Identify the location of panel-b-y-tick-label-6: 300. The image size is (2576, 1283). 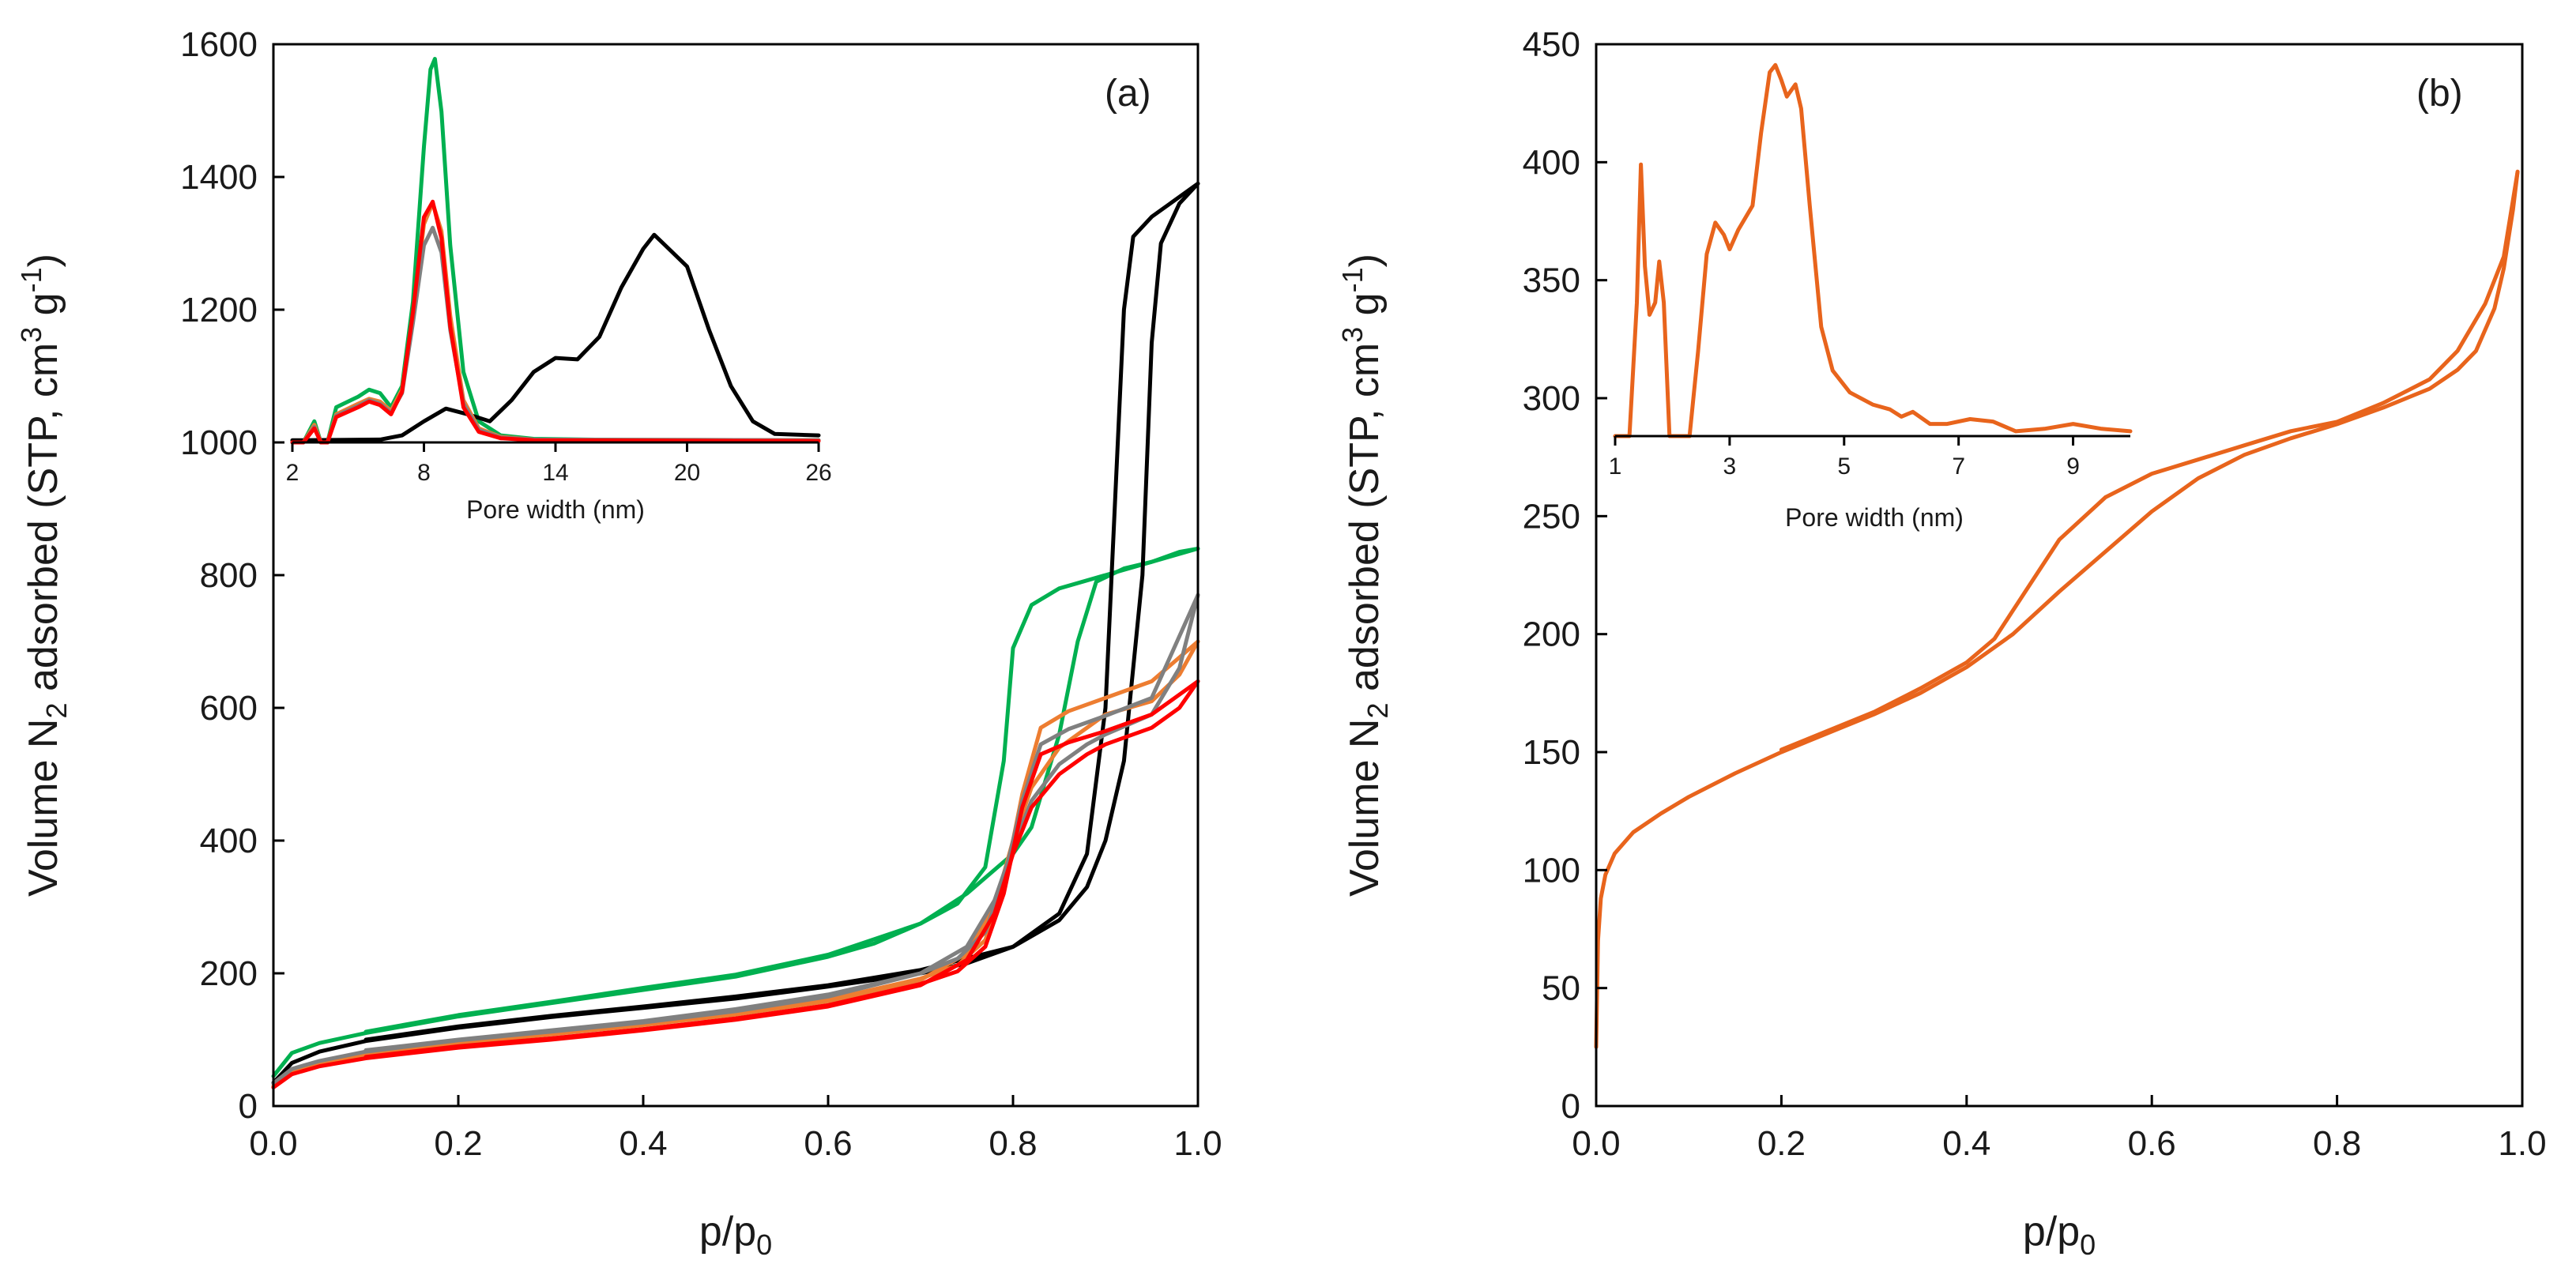
(1551, 398).